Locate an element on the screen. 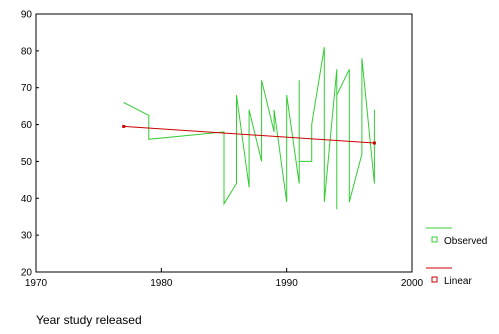 The width and height of the screenshot is (499, 334). y-tick-label: 70 is located at coordinates (27, 88).